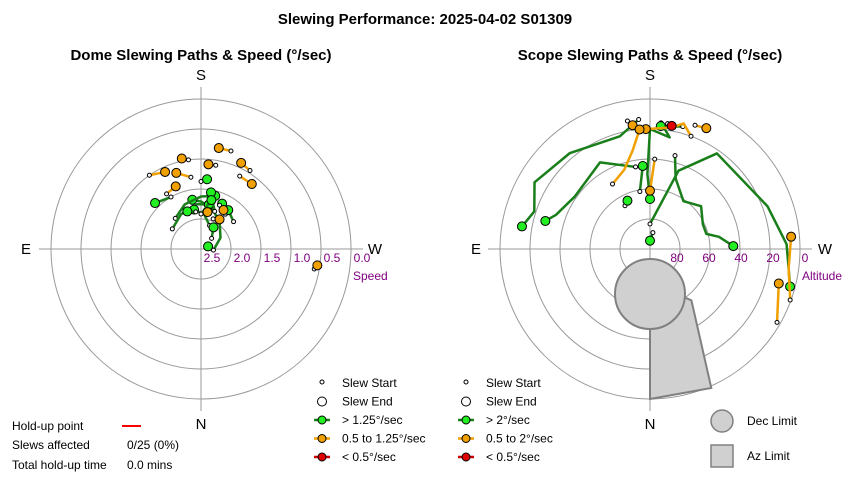 The height and width of the screenshot is (480, 850). What do you see at coordinates (369, 383) in the screenshot?
I see `dome-legend-label: Slew Start` at bounding box center [369, 383].